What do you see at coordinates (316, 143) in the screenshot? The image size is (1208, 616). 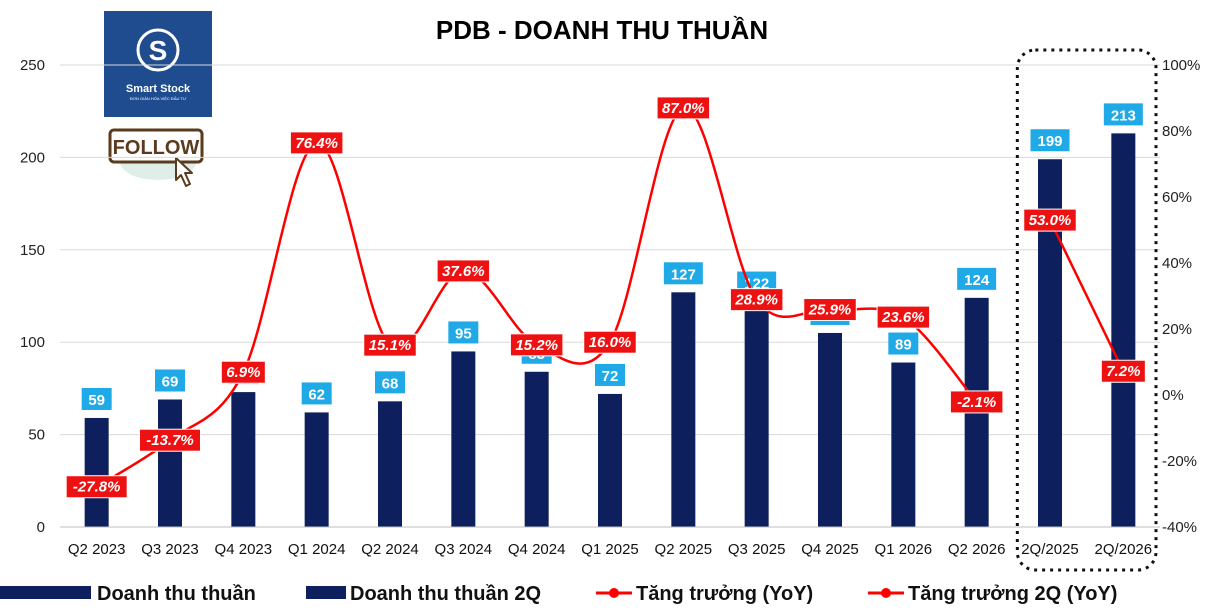 I see `growth-value-label: 76.4%` at bounding box center [316, 143].